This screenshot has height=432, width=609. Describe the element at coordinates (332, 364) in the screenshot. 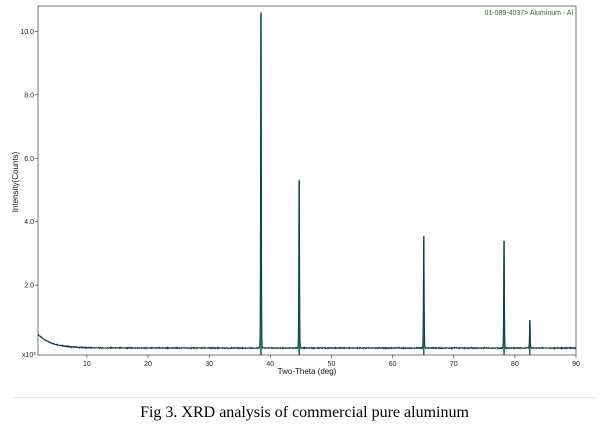

I see `x-tick-label: 50` at that location.